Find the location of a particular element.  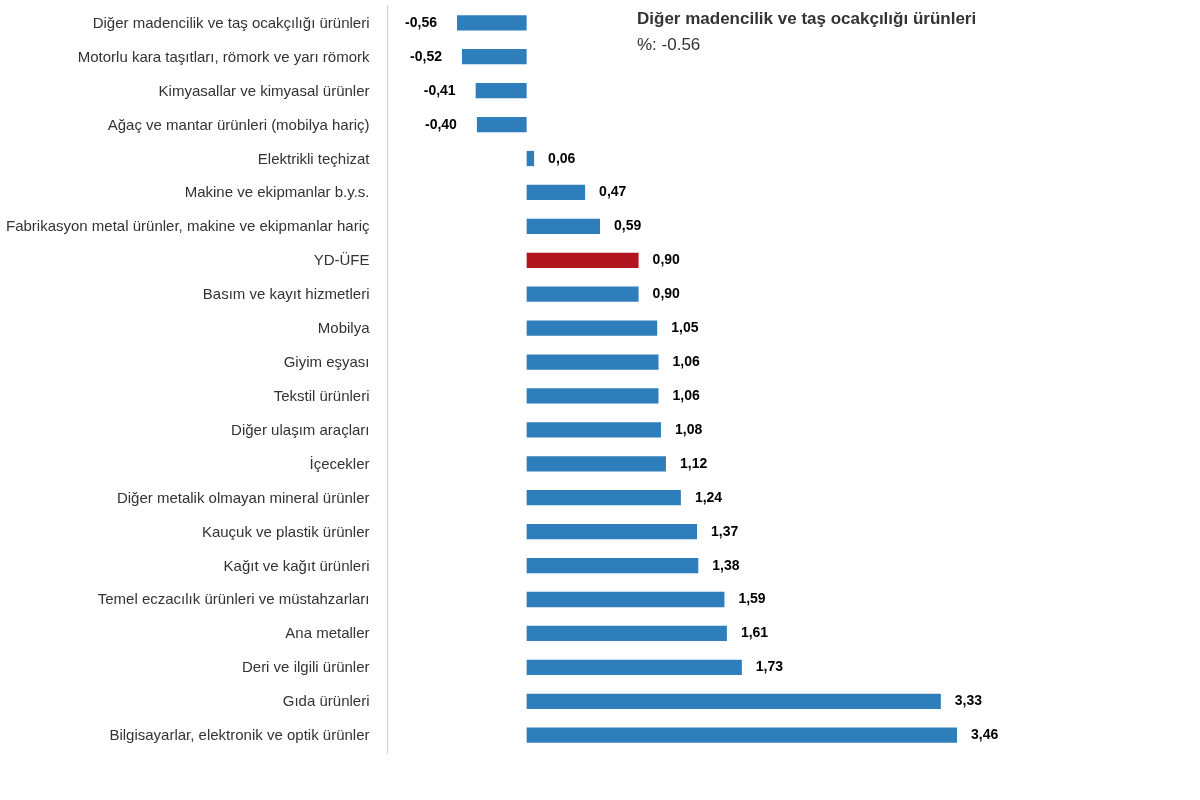

y-tick-label: İçecekler is located at coordinates (339, 463).